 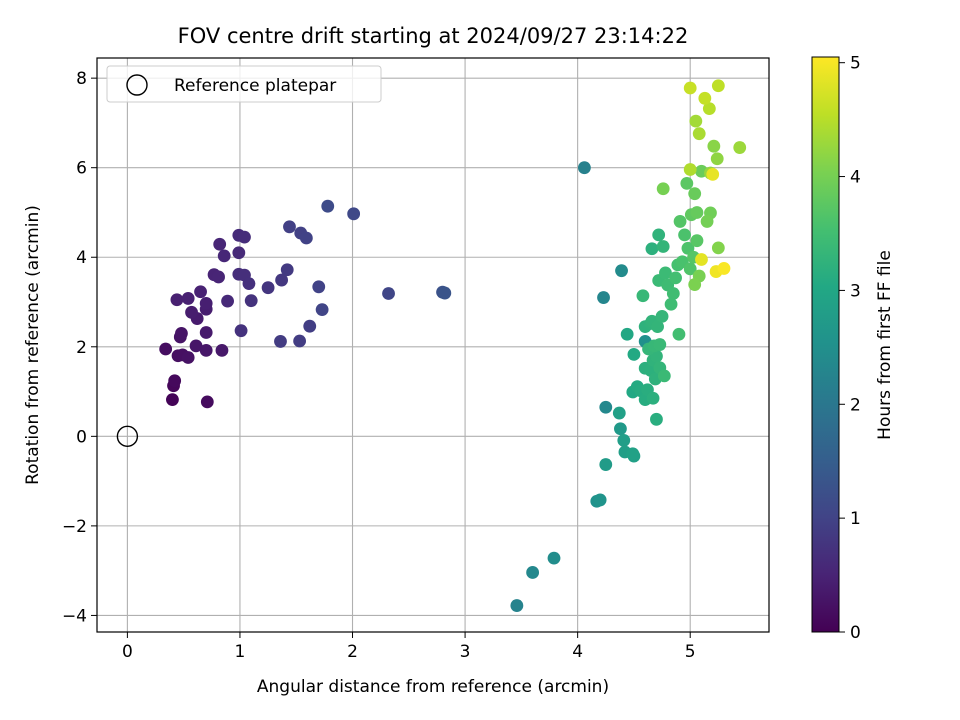 I want to click on colorbar-tick-label: 0, so click(x=855, y=633).